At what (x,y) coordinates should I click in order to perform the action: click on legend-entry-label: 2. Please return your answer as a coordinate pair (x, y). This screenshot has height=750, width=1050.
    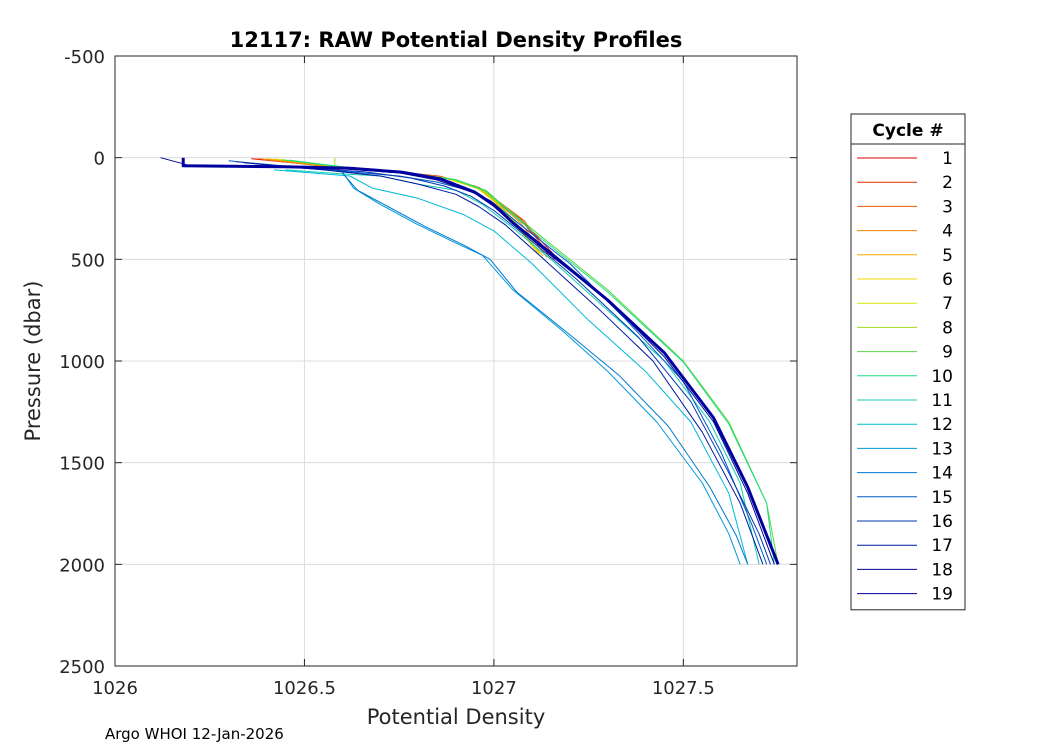
    Looking at the image, I should click on (947, 183).